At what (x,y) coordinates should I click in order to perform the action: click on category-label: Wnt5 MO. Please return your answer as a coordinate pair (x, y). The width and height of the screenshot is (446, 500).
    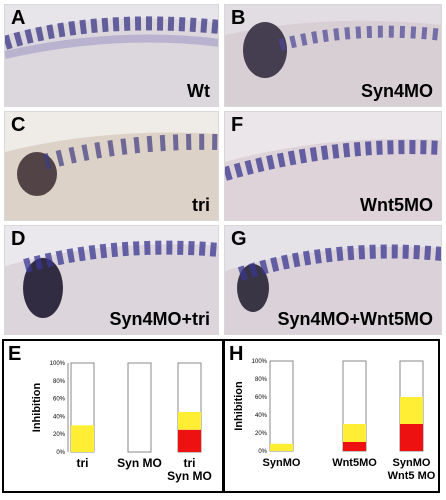
    Looking at the image, I should click on (412, 476).